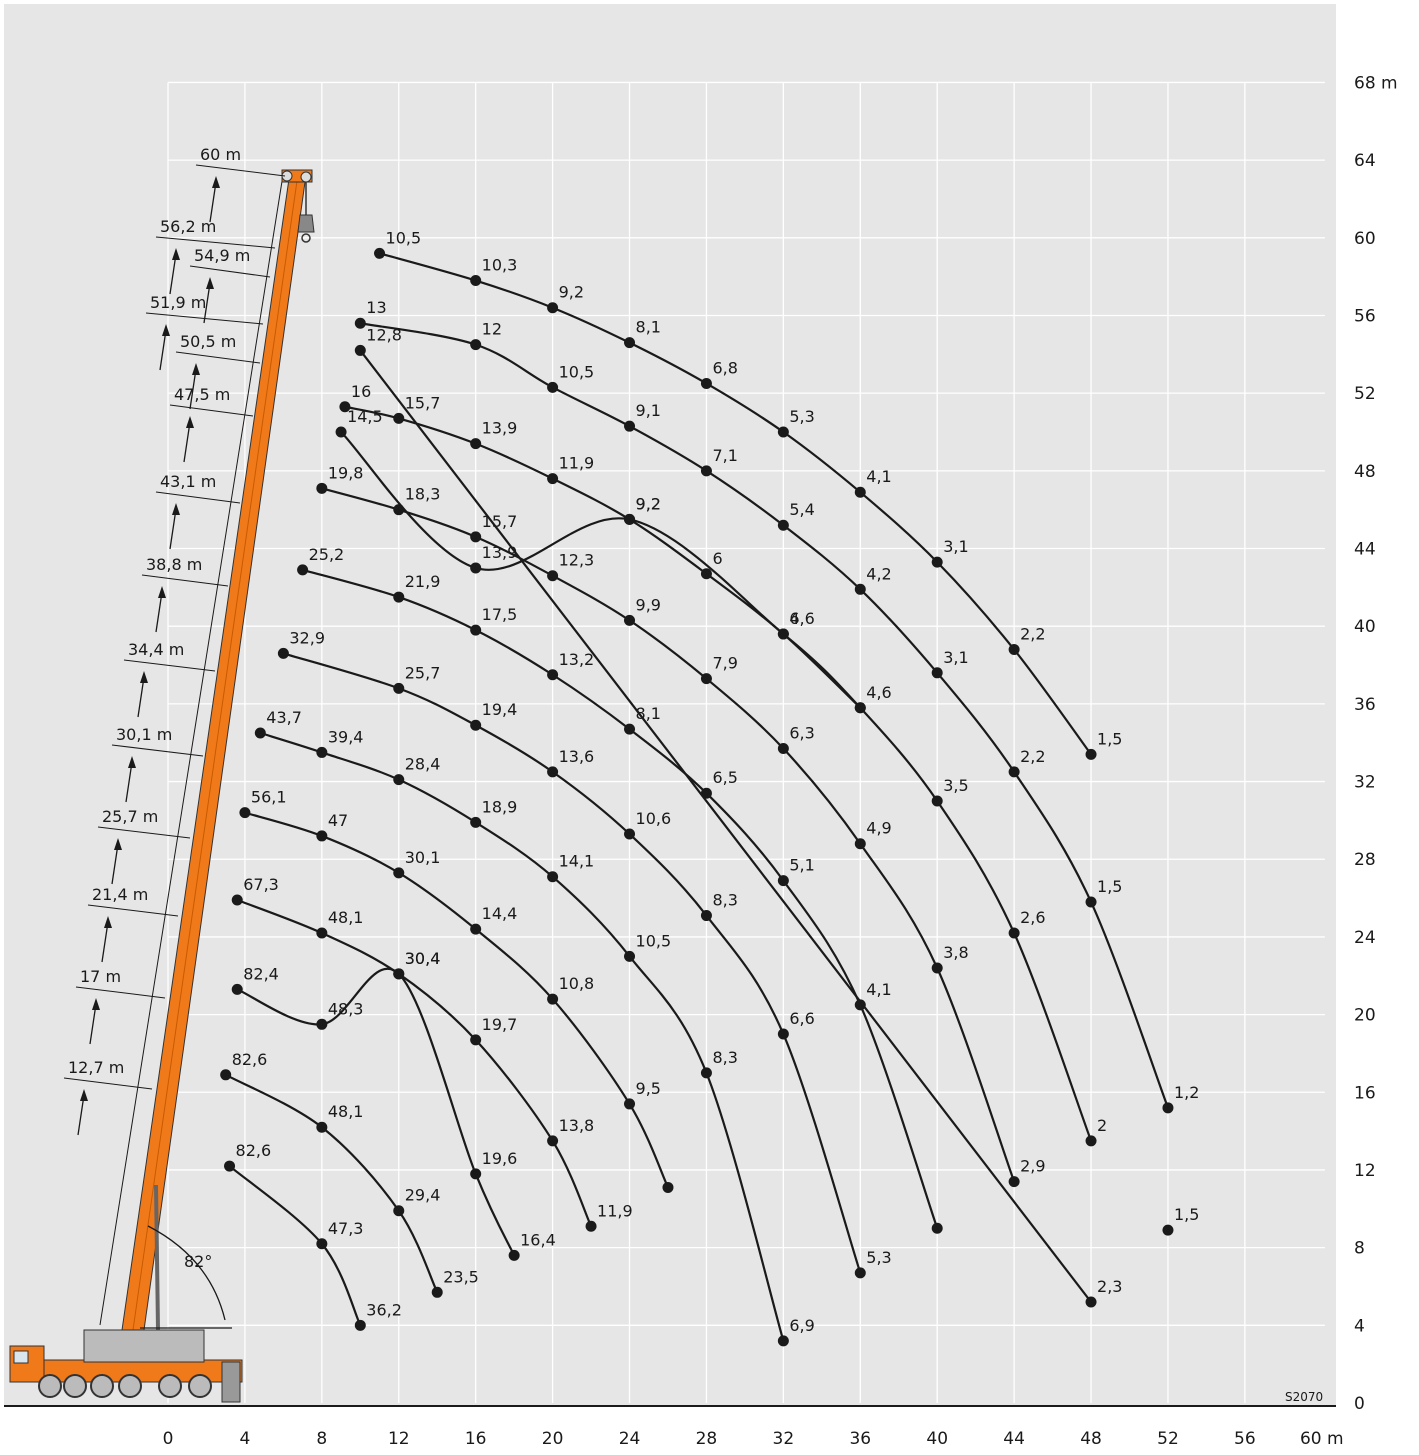 This screenshot has height=1455, width=1419. Describe the element at coordinates (801, 1325) in the screenshot. I see `load-value-label: 6,9` at that location.